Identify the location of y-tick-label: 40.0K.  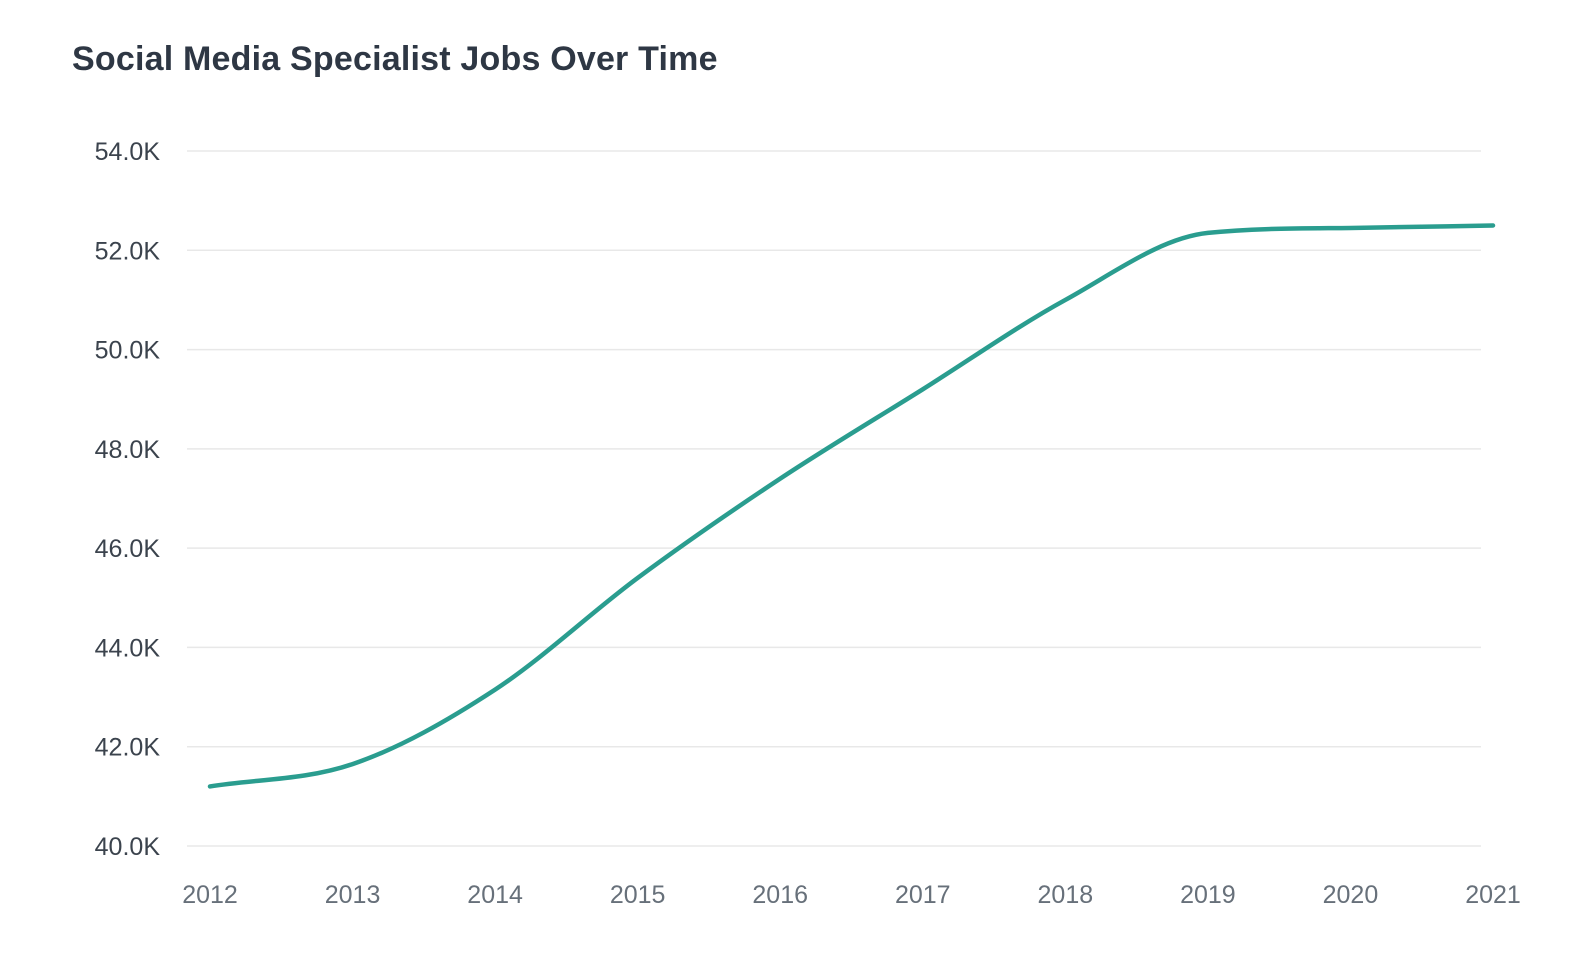
(128, 847).